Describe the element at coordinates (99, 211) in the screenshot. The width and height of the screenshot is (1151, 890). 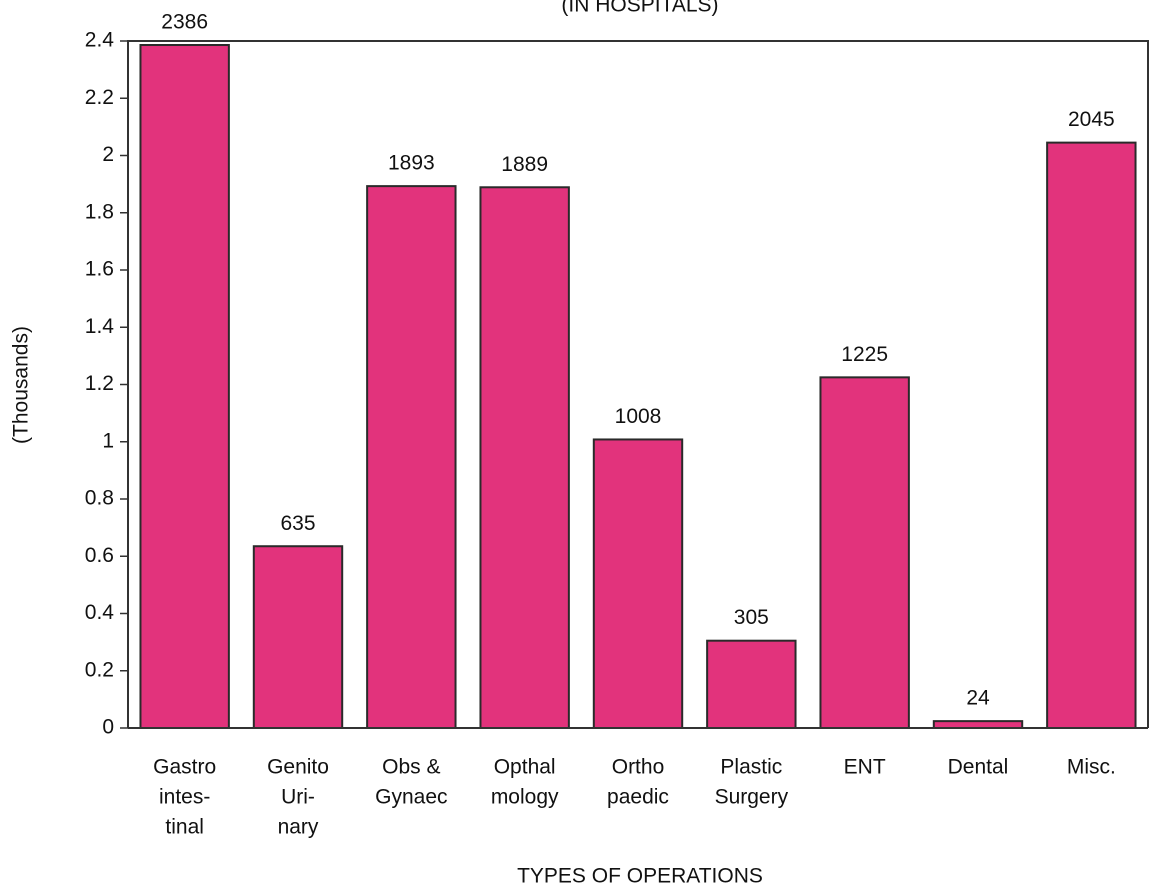
I see `y-tick-label: 1.8` at that location.